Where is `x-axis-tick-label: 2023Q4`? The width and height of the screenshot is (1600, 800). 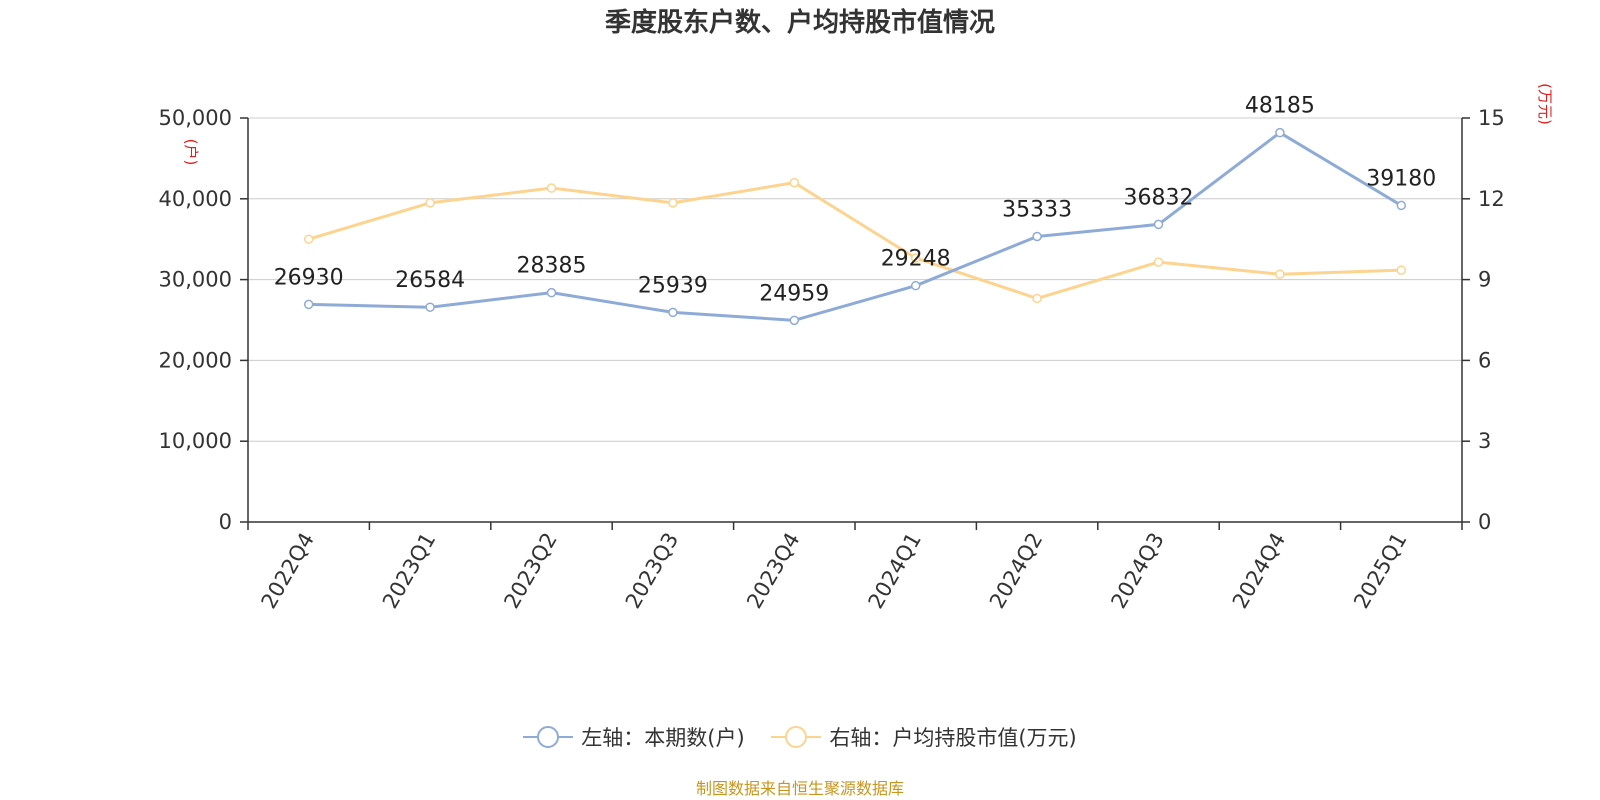
x-axis-tick-label: 2023Q4 is located at coordinates (773, 571).